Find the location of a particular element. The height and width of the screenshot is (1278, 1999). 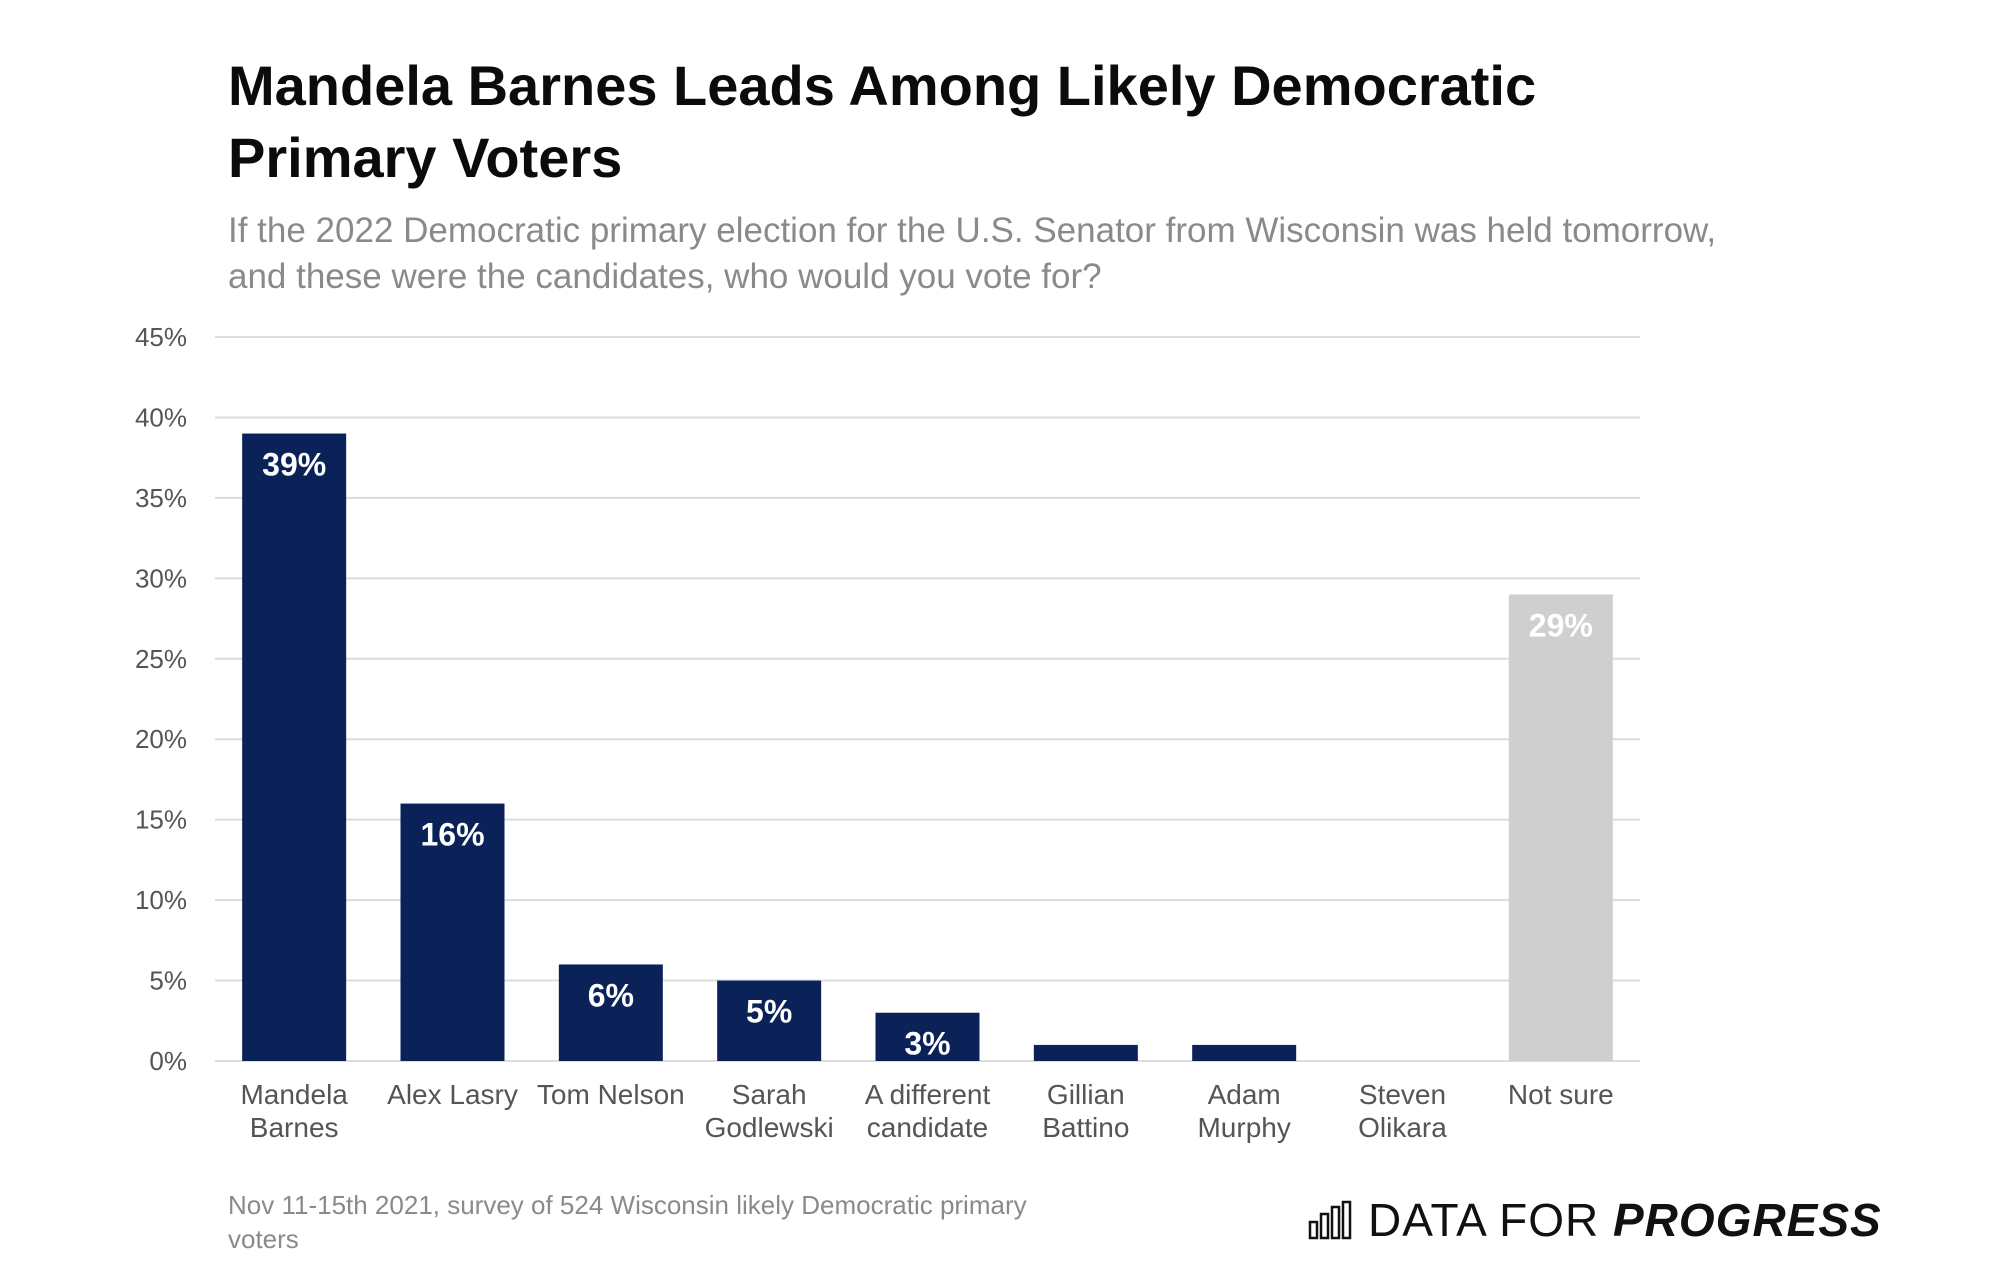

brand-emphasis: PROGRESS is located at coordinates (1747, 1220).